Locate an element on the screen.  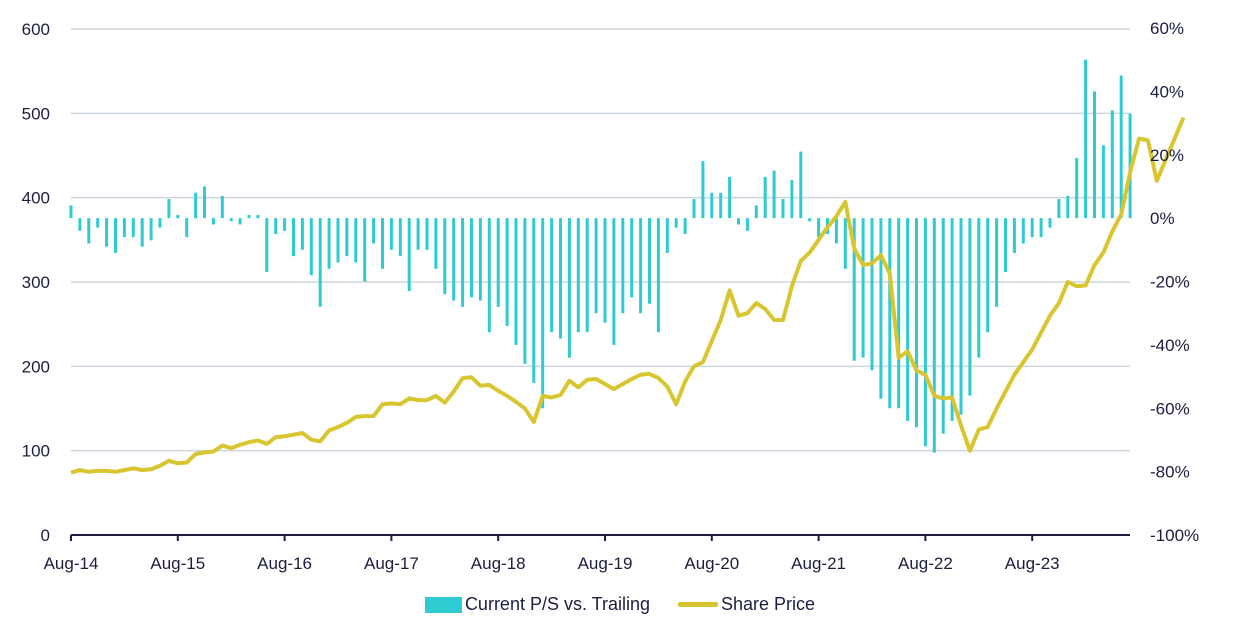
x-tick-label: Aug-20 is located at coordinates (711, 563).